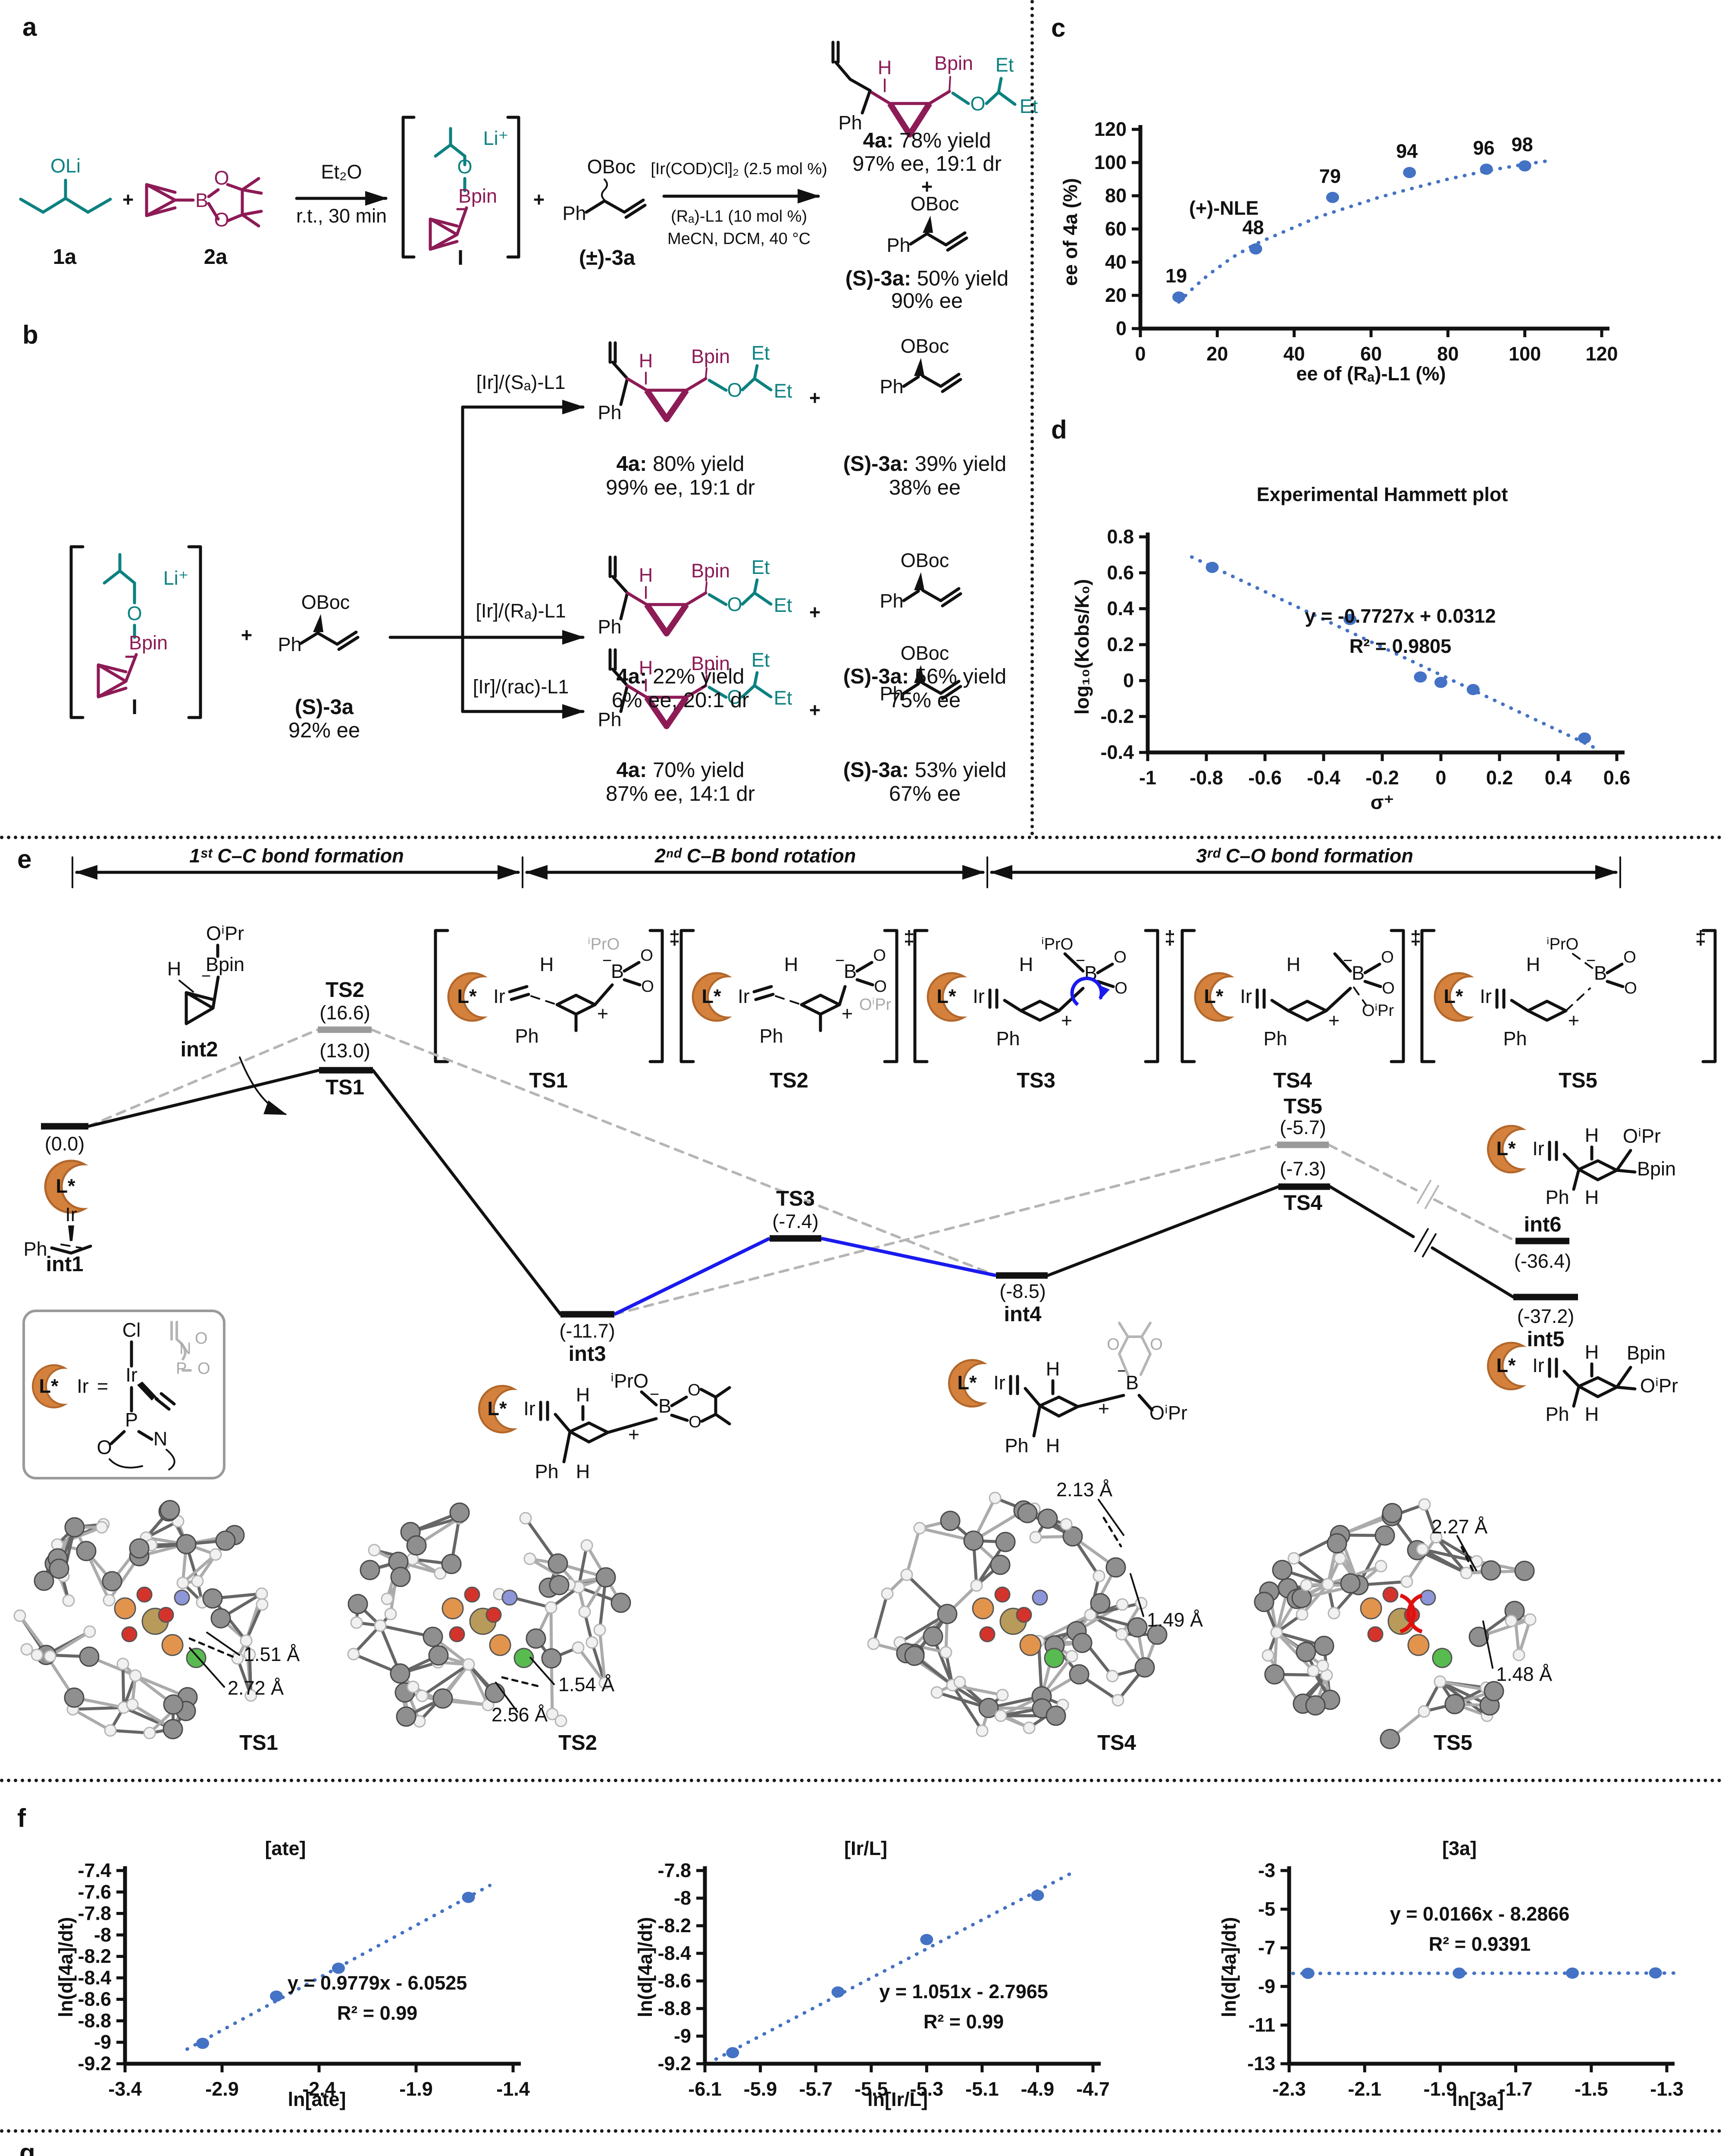 Image resolution: width=1722 pixels, height=2156 pixels. I want to click on oboc-label: OBoc, so click(611, 167).